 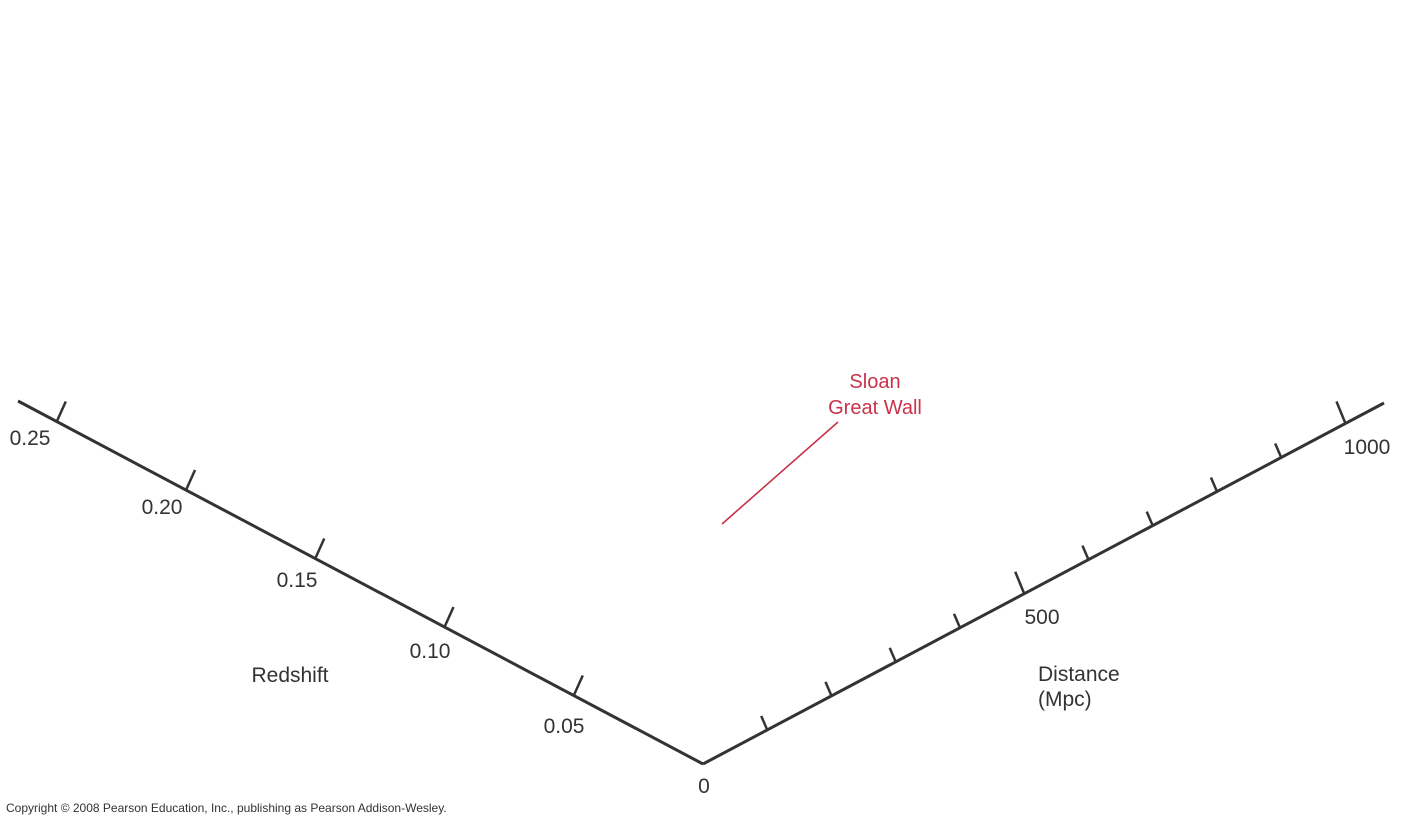 I want to click on distance-axis-title: Distance, so click(x=1079, y=674).